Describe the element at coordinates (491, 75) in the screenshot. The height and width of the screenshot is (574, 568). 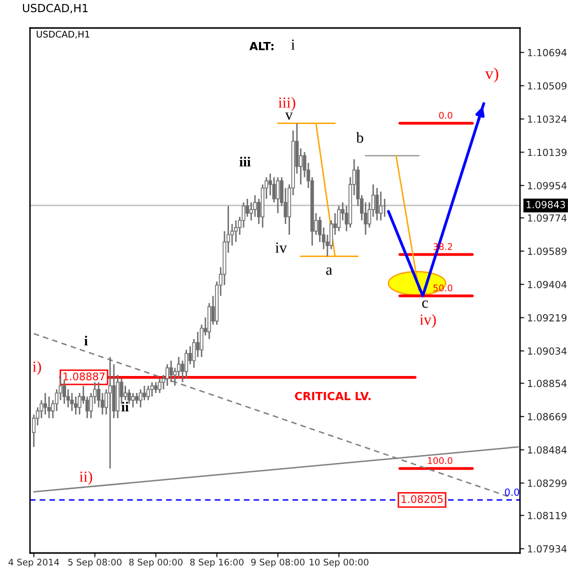
I see `annotation: v)` at that location.